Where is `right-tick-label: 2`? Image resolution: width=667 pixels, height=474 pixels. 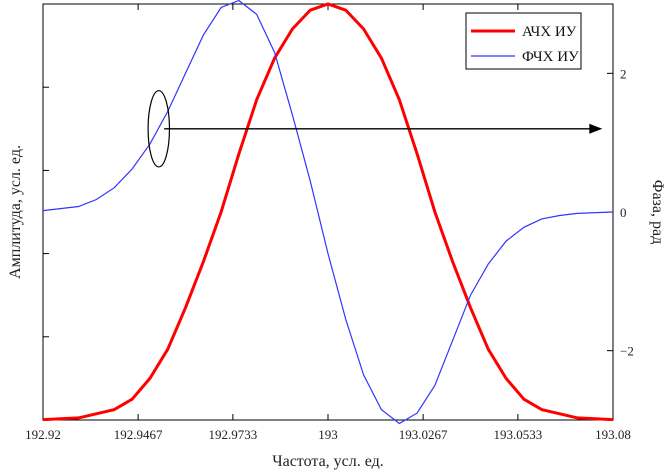 right-tick-label: 2 is located at coordinates (623, 73).